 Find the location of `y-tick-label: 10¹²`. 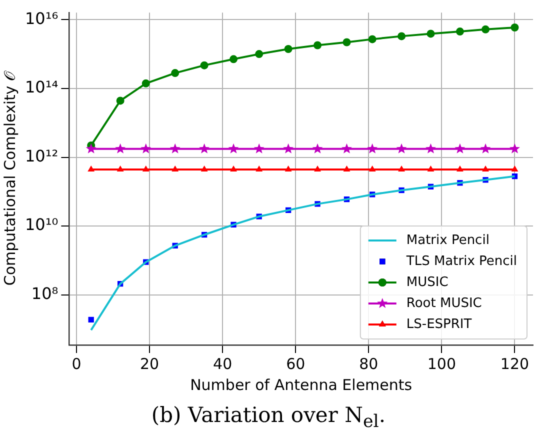

y-tick-label: 10¹² is located at coordinates (41, 156).